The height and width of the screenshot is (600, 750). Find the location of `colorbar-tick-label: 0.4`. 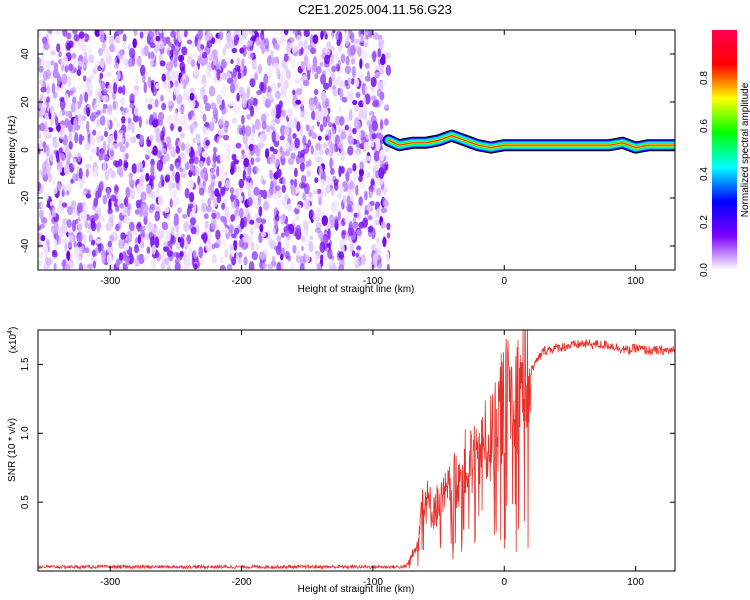

colorbar-tick-label: 0.4 is located at coordinates (704, 174).